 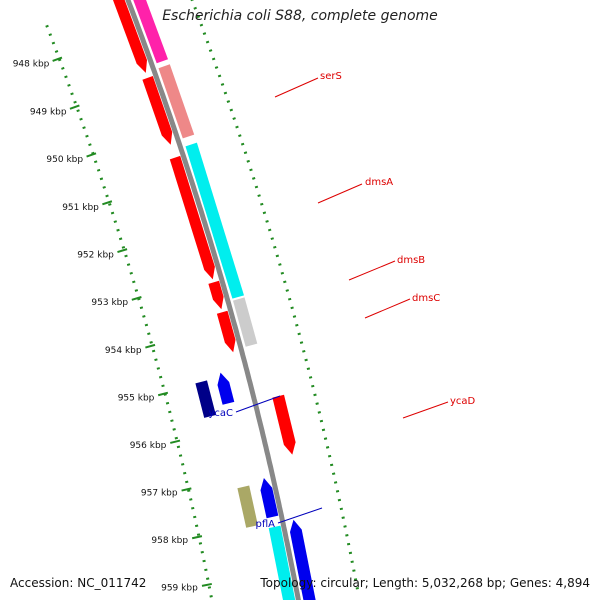 I want to click on tick-label: 955 kbp, so click(x=136, y=398).